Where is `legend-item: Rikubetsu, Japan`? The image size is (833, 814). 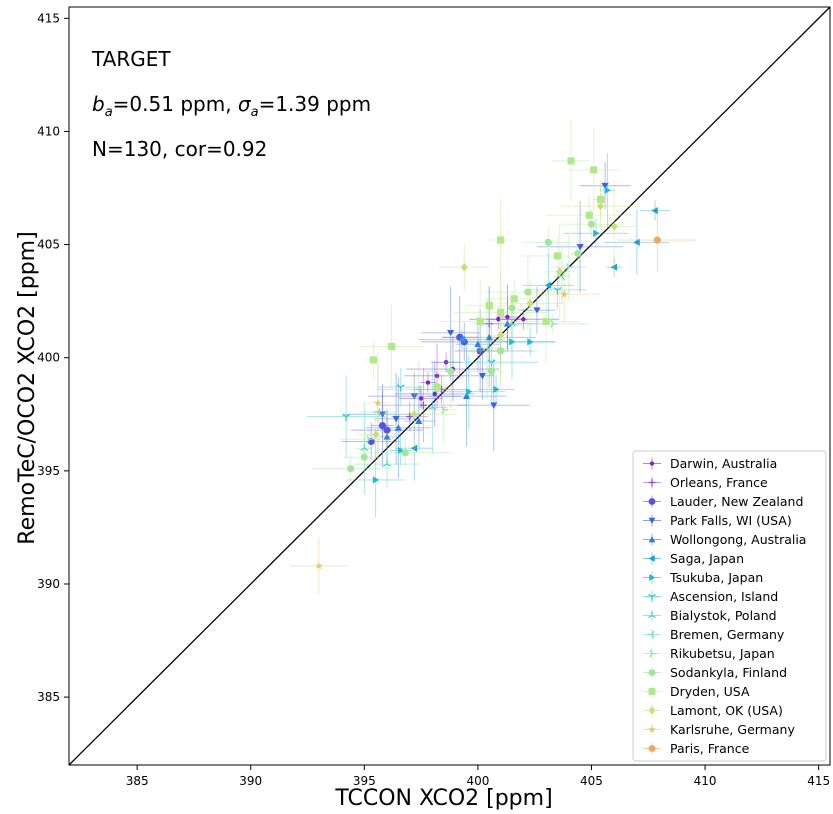 legend-item: Rikubetsu, Japan is located at coordinates (709, 653).